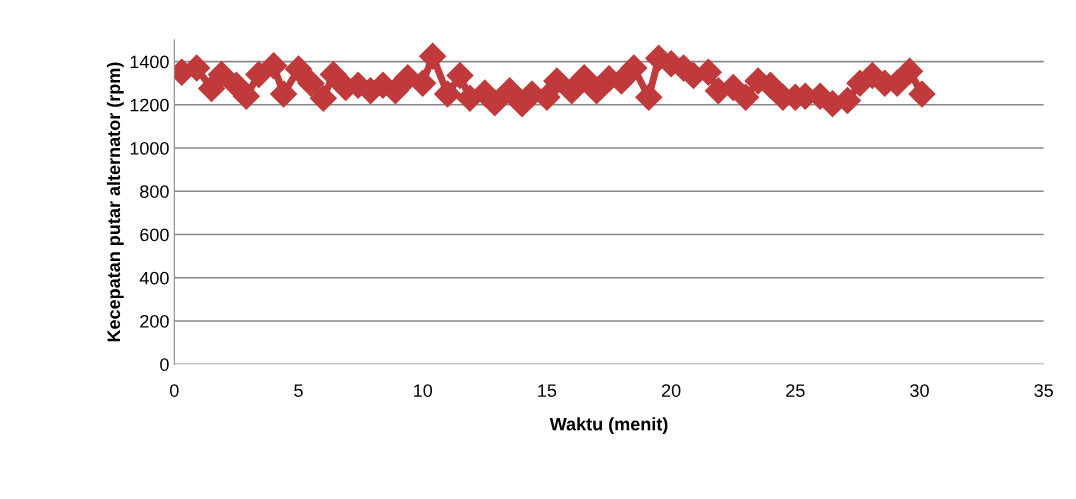 The height and width of the screenshot is (499, 1076). Describe the element at coordinates (919, 390) in the screenshot. I see `x-tick-label: 30` at that location.